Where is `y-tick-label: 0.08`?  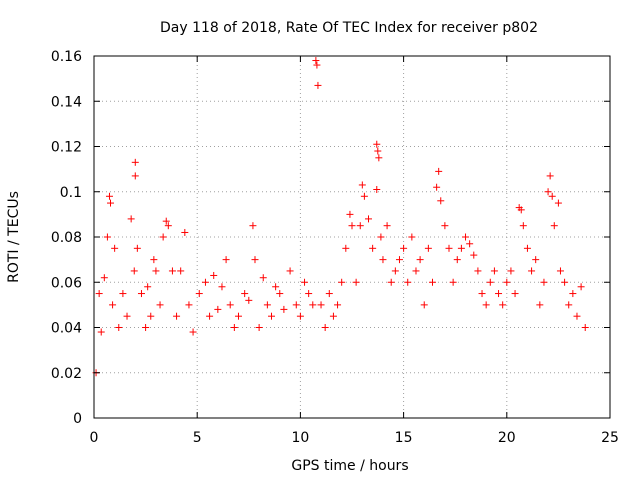 y-tick-label: 0.08 is located at coordinates (66, 238).